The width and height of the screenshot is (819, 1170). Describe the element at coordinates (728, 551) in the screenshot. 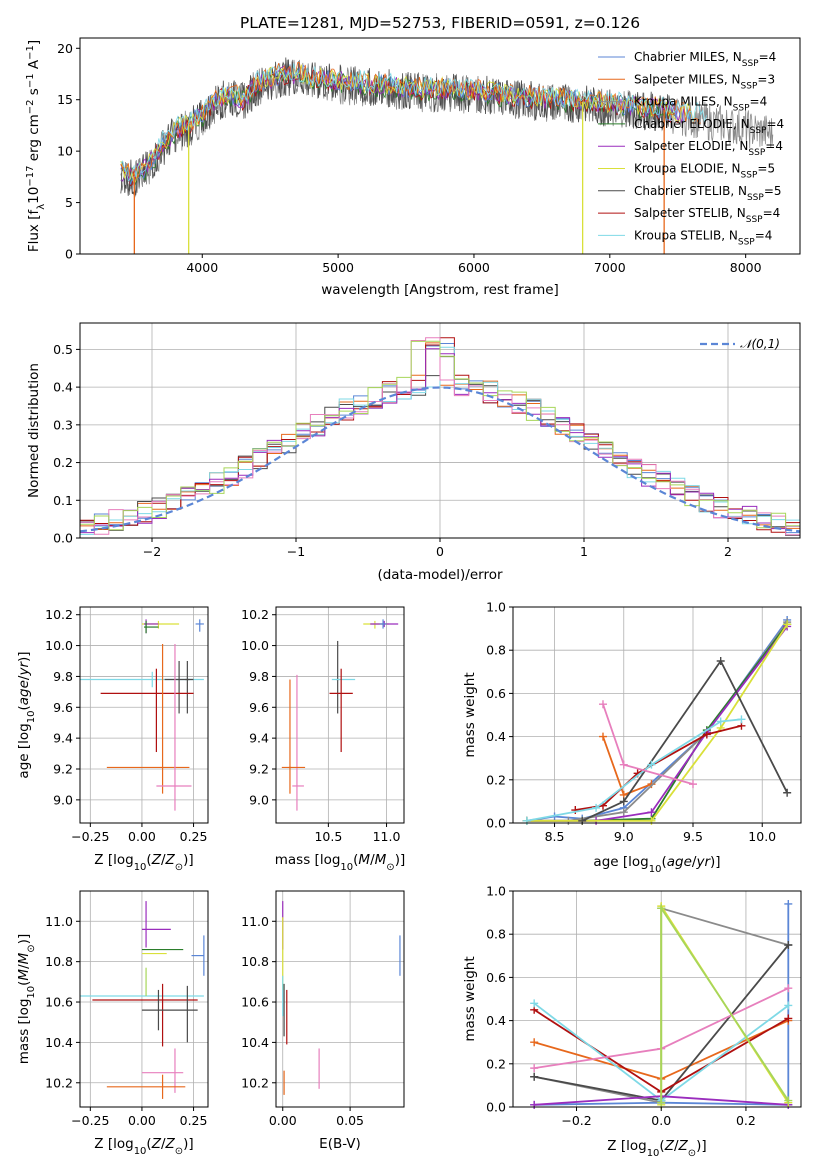

I see `x-tick-label: 2` at that location.